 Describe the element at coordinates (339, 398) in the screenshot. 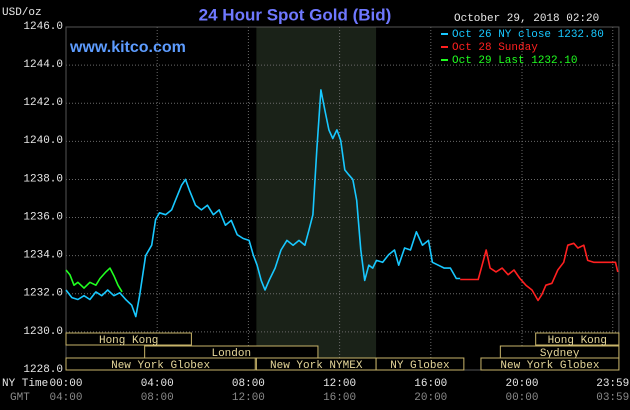

I see `x2-tick-label: 16:00` at that location.